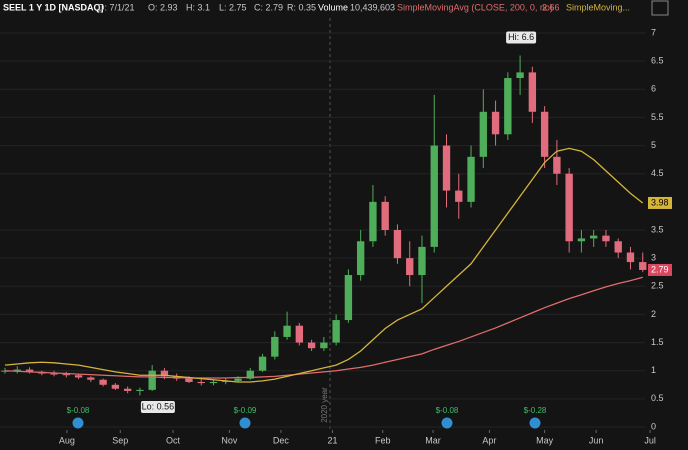 The image size is (688, 450). I want to click on x-tick-label: 21, so click(332, 440).